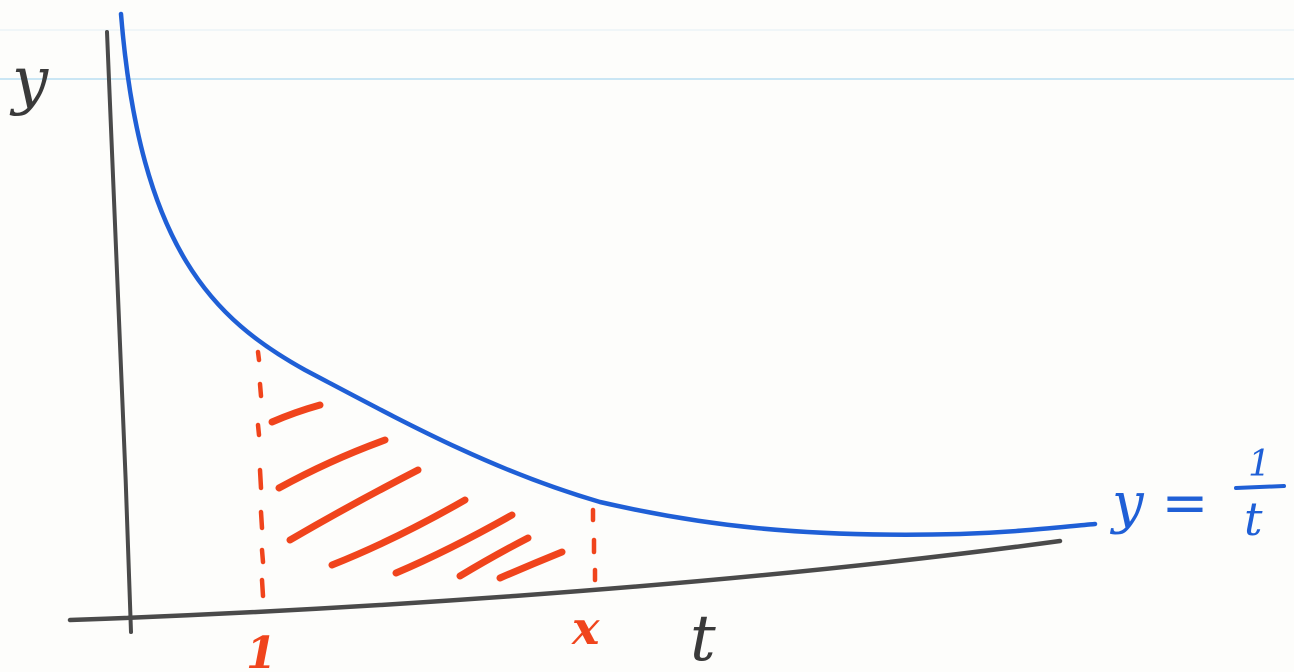  Describe the element at coordinates (1253, 519) in the screenshot. I see `equation-denominator: t` at that location.